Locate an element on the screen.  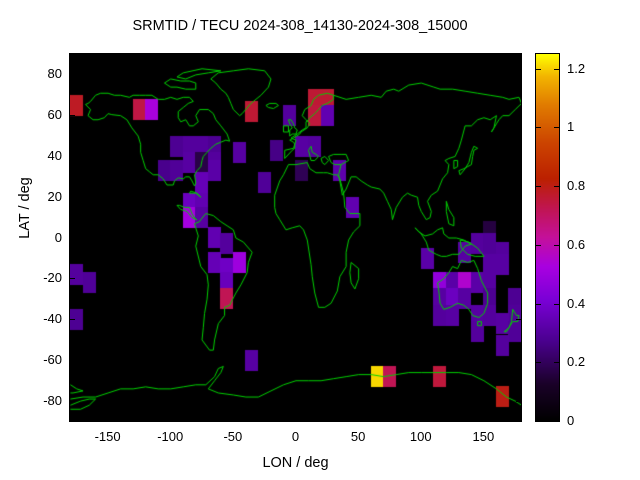
ytick-label: -80 is located at coordinates (52, 400).